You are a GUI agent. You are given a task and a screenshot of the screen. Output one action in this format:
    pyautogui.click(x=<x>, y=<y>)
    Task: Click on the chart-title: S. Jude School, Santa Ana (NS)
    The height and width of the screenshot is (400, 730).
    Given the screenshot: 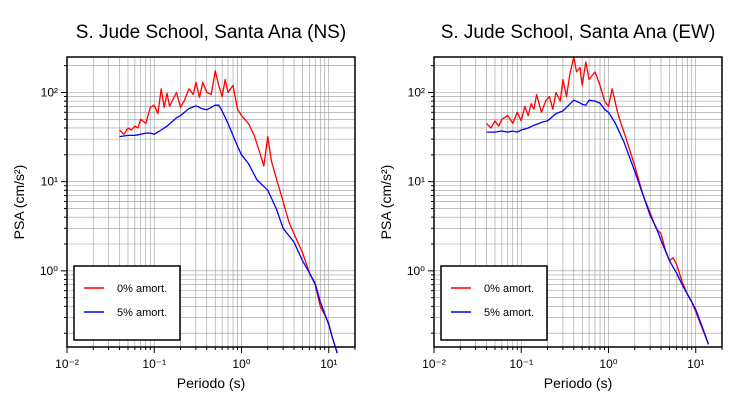 What is the action you would take?
    pyautogui.click(x=211, y=32)
    